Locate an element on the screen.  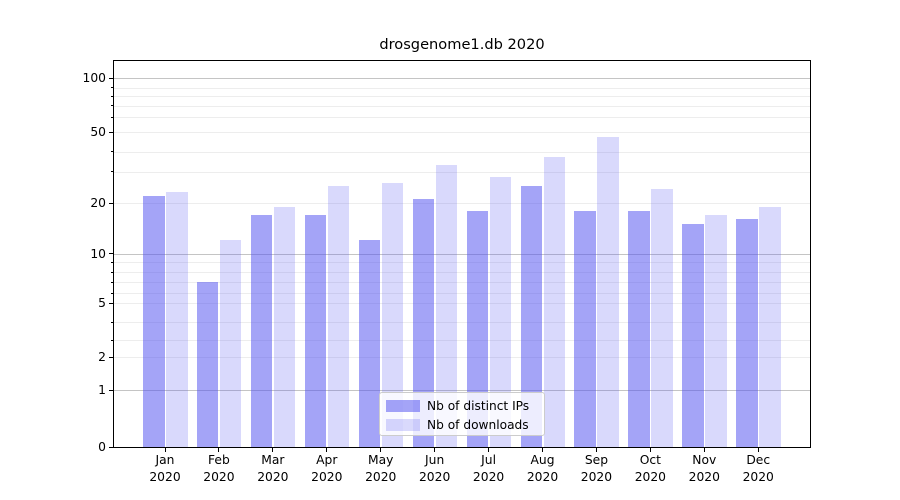
legend-label-downloads: Nb of downloads is located at coordinates (478, 424).